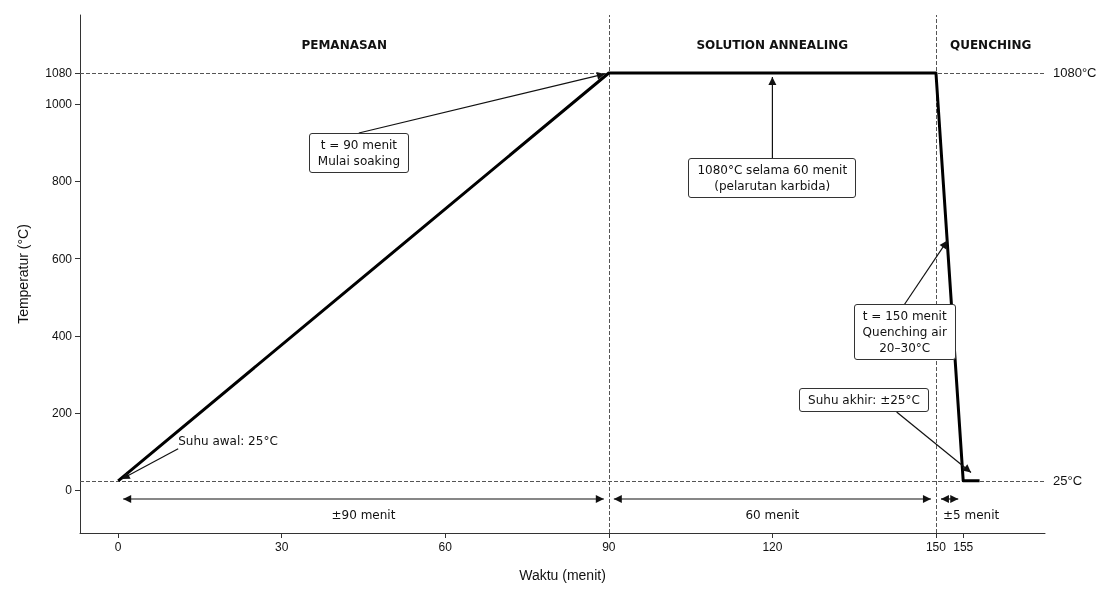  What do you see at coordinates (1068, 481) in the screenshot?
I see `ref-line-label: 25°C` at bounding box center [1068, 481].